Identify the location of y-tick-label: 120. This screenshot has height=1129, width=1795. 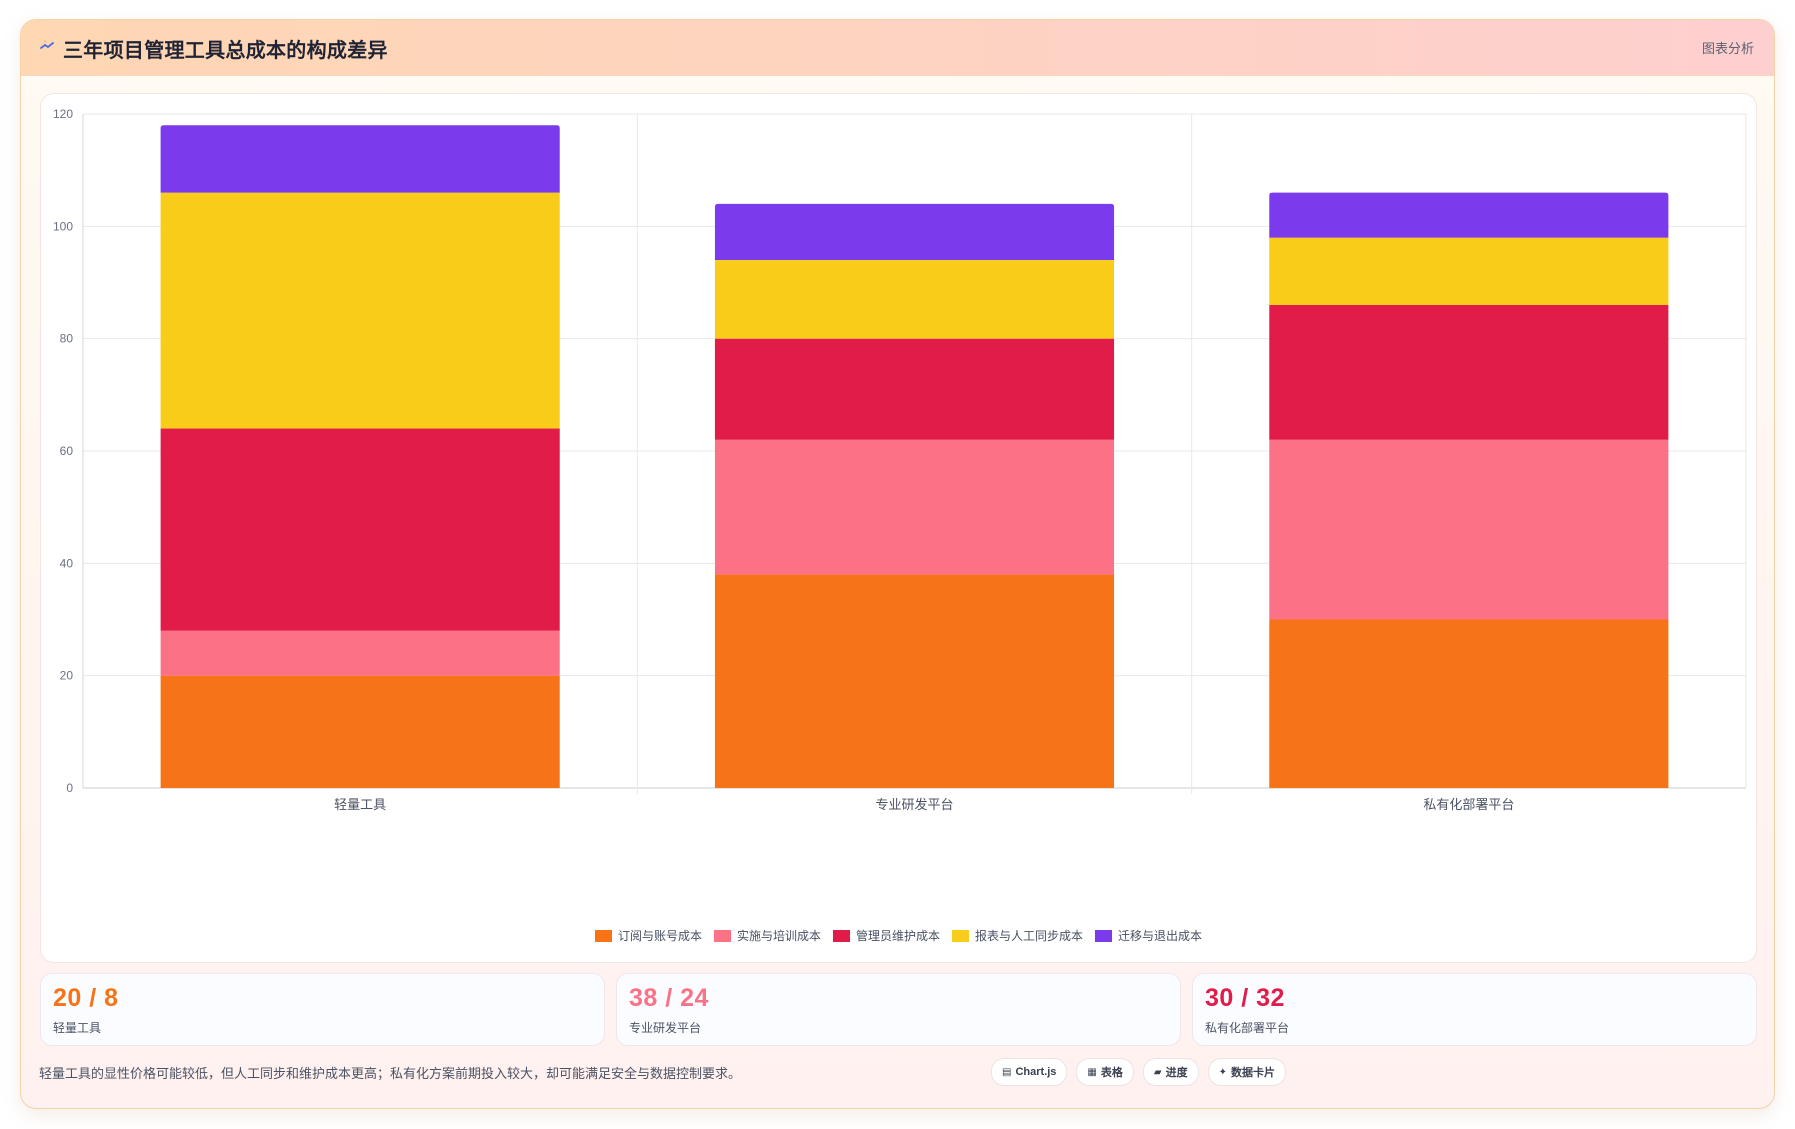
(63, 114).